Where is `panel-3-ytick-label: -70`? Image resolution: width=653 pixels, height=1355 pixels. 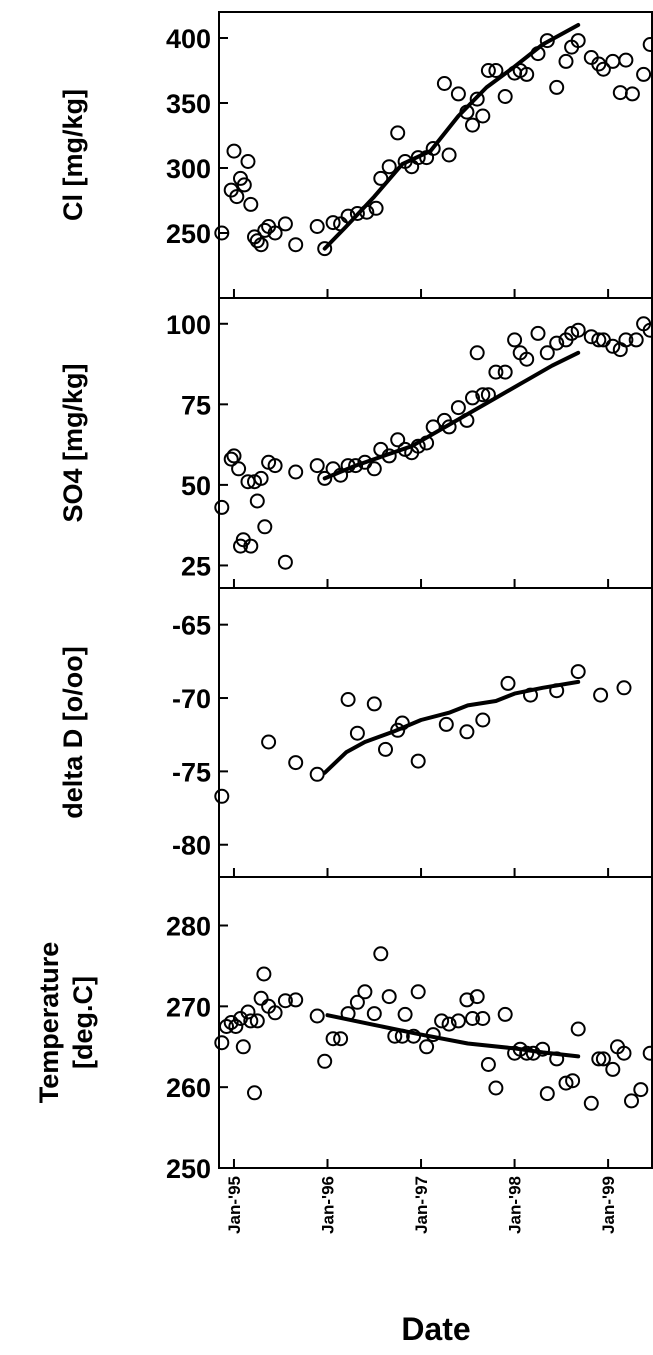
panel-3-ytick-label: -70 is located at coordinates (191, 699).